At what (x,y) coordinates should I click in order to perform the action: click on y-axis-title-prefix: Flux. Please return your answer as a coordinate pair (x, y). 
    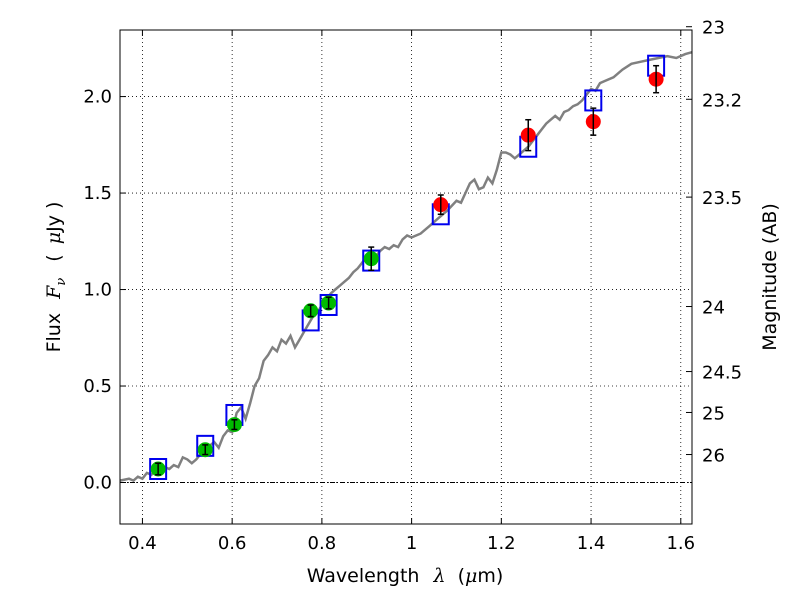
    Looking at the image, I should click on (54, 333).